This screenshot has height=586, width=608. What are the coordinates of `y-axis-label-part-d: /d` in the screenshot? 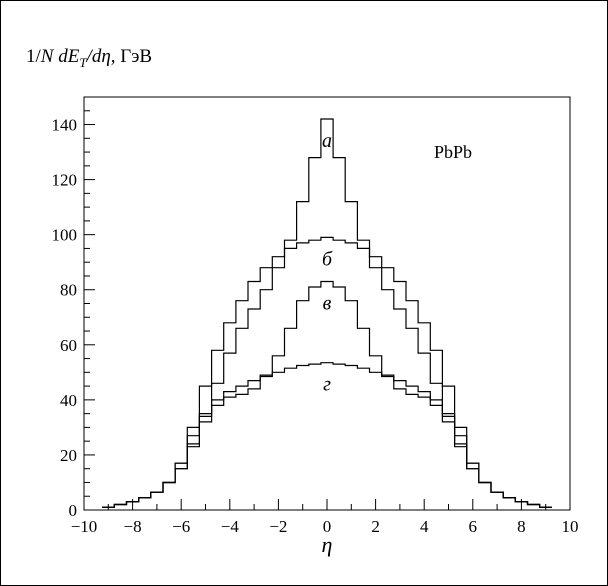 It's located at (94, 56).